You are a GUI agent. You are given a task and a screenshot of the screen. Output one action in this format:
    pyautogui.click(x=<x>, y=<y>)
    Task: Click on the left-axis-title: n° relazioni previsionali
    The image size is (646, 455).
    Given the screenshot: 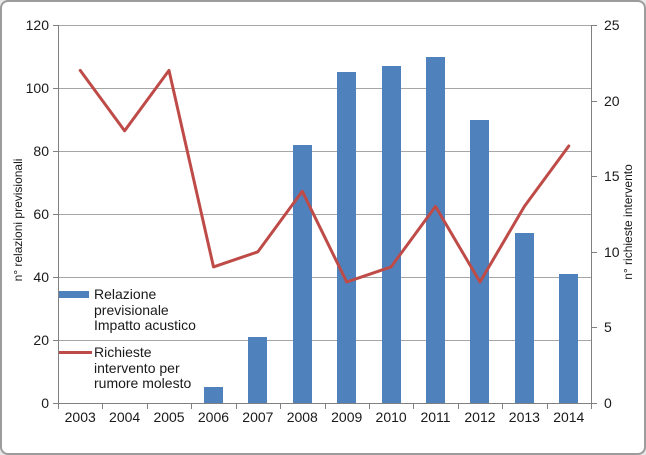 What is the action you would take?
    pyautogui.click(x=18, y=220)
    